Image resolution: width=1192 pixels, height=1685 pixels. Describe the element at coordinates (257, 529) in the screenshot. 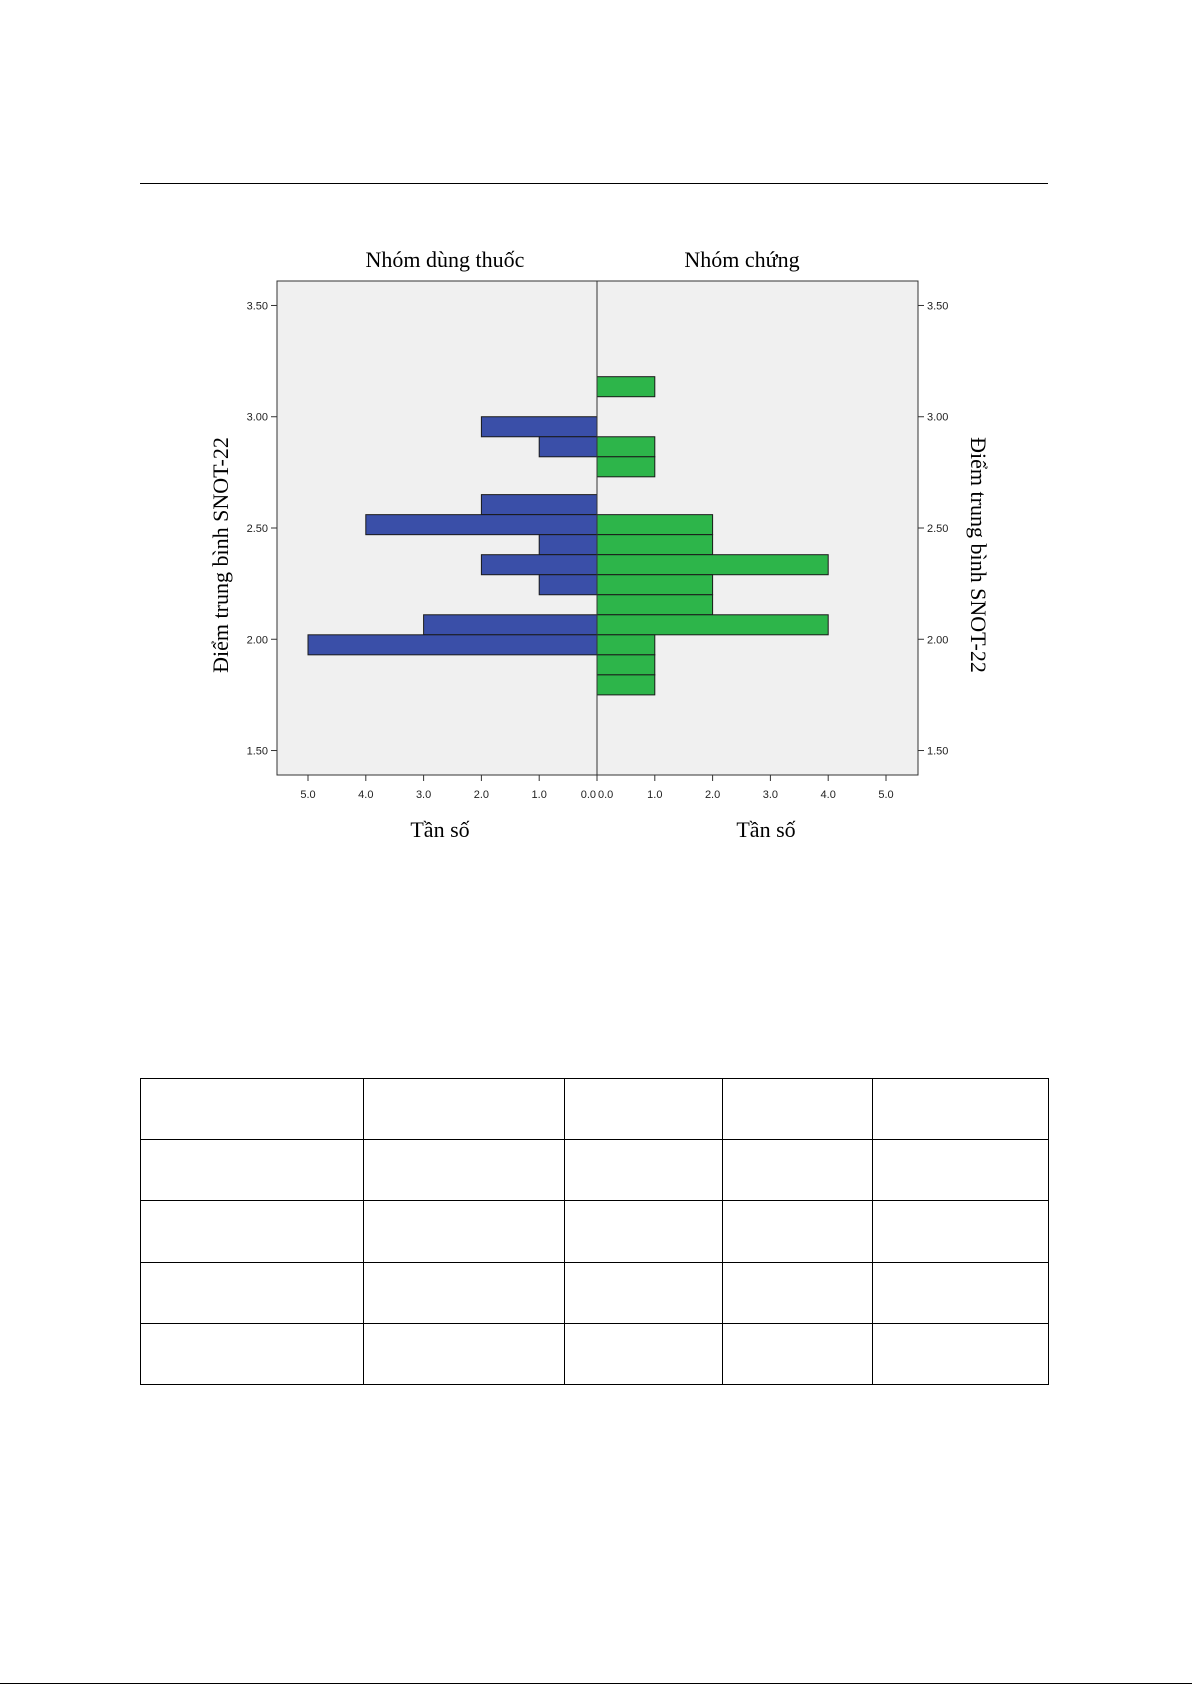

I see `y-tick-label-left-2: 2.50` at that location.